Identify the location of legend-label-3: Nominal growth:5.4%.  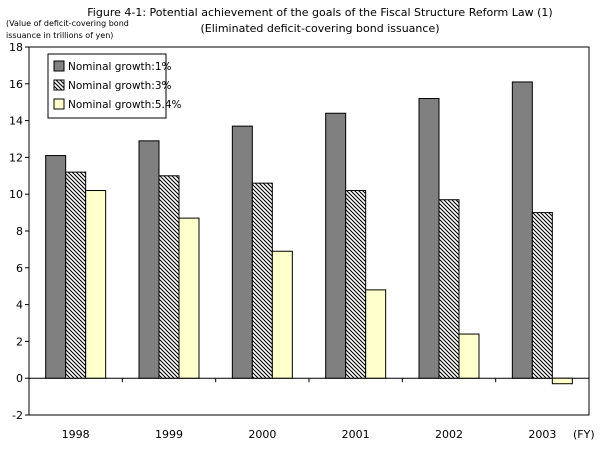
(125, 105).